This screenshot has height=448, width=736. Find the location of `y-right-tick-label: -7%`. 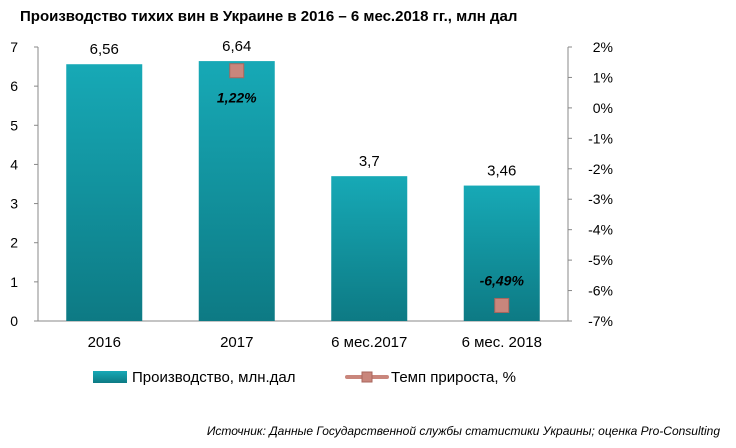

y-right-tick-label: -7% is located at coordinates (600, 321).